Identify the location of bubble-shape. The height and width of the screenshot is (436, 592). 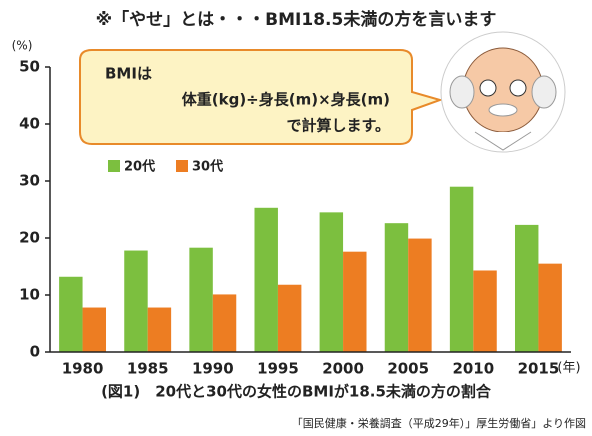
(261, 97).